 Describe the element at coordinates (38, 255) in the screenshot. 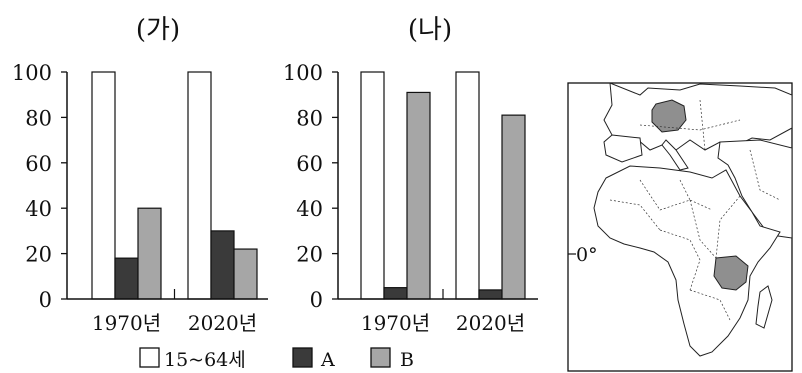

I see `chart-ga-tick-label: 20` at that location.